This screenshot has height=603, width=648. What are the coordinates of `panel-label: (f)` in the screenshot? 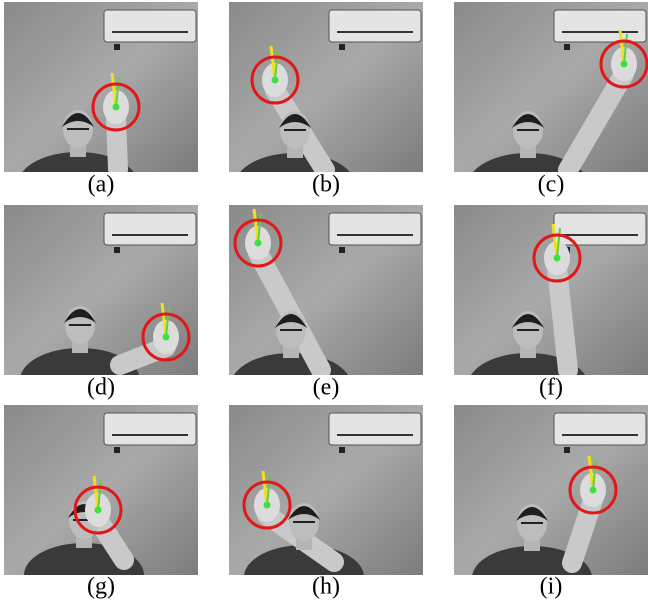 It's located at (551, 388).